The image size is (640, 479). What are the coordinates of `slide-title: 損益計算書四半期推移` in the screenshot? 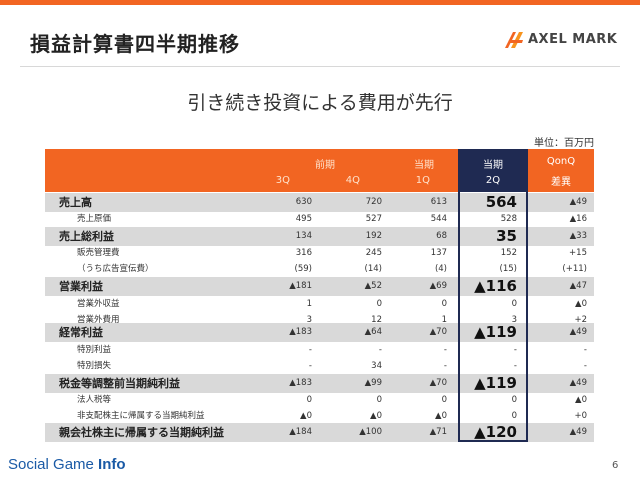 It's located at (135, 44).